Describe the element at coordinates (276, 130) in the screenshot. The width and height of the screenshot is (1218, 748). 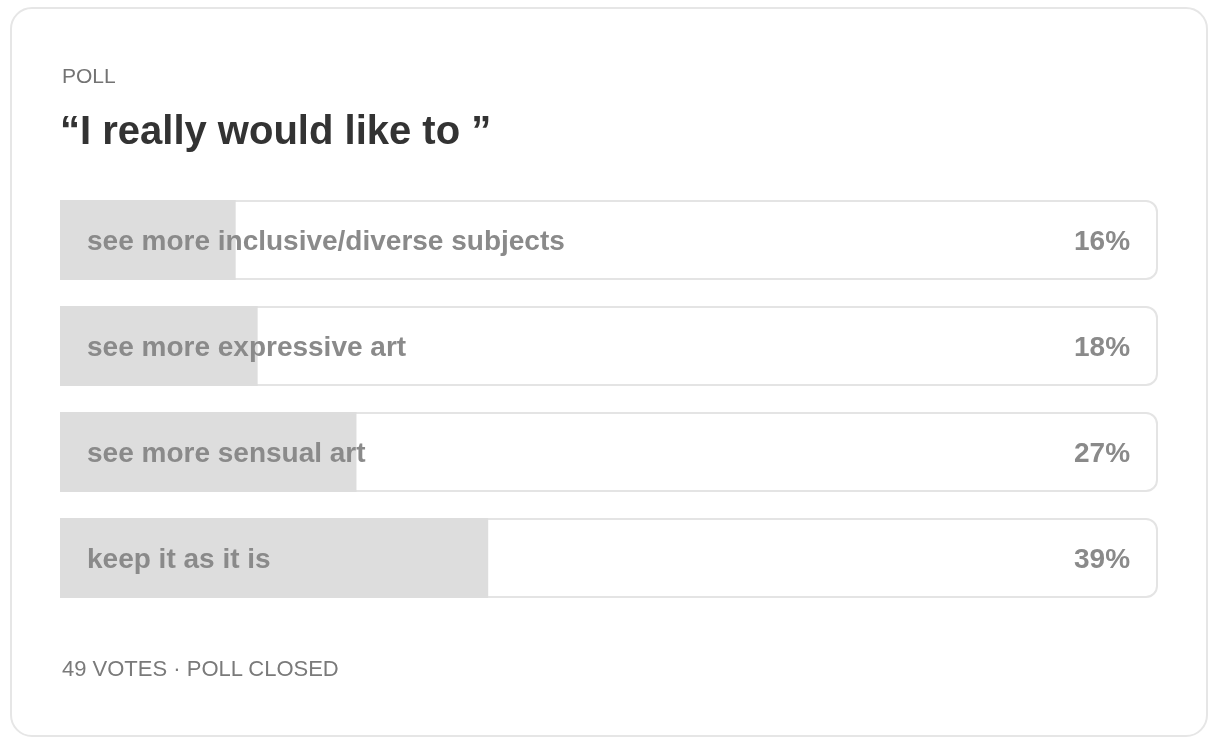
I see `chart-title: “I really would like to ”` at that location.